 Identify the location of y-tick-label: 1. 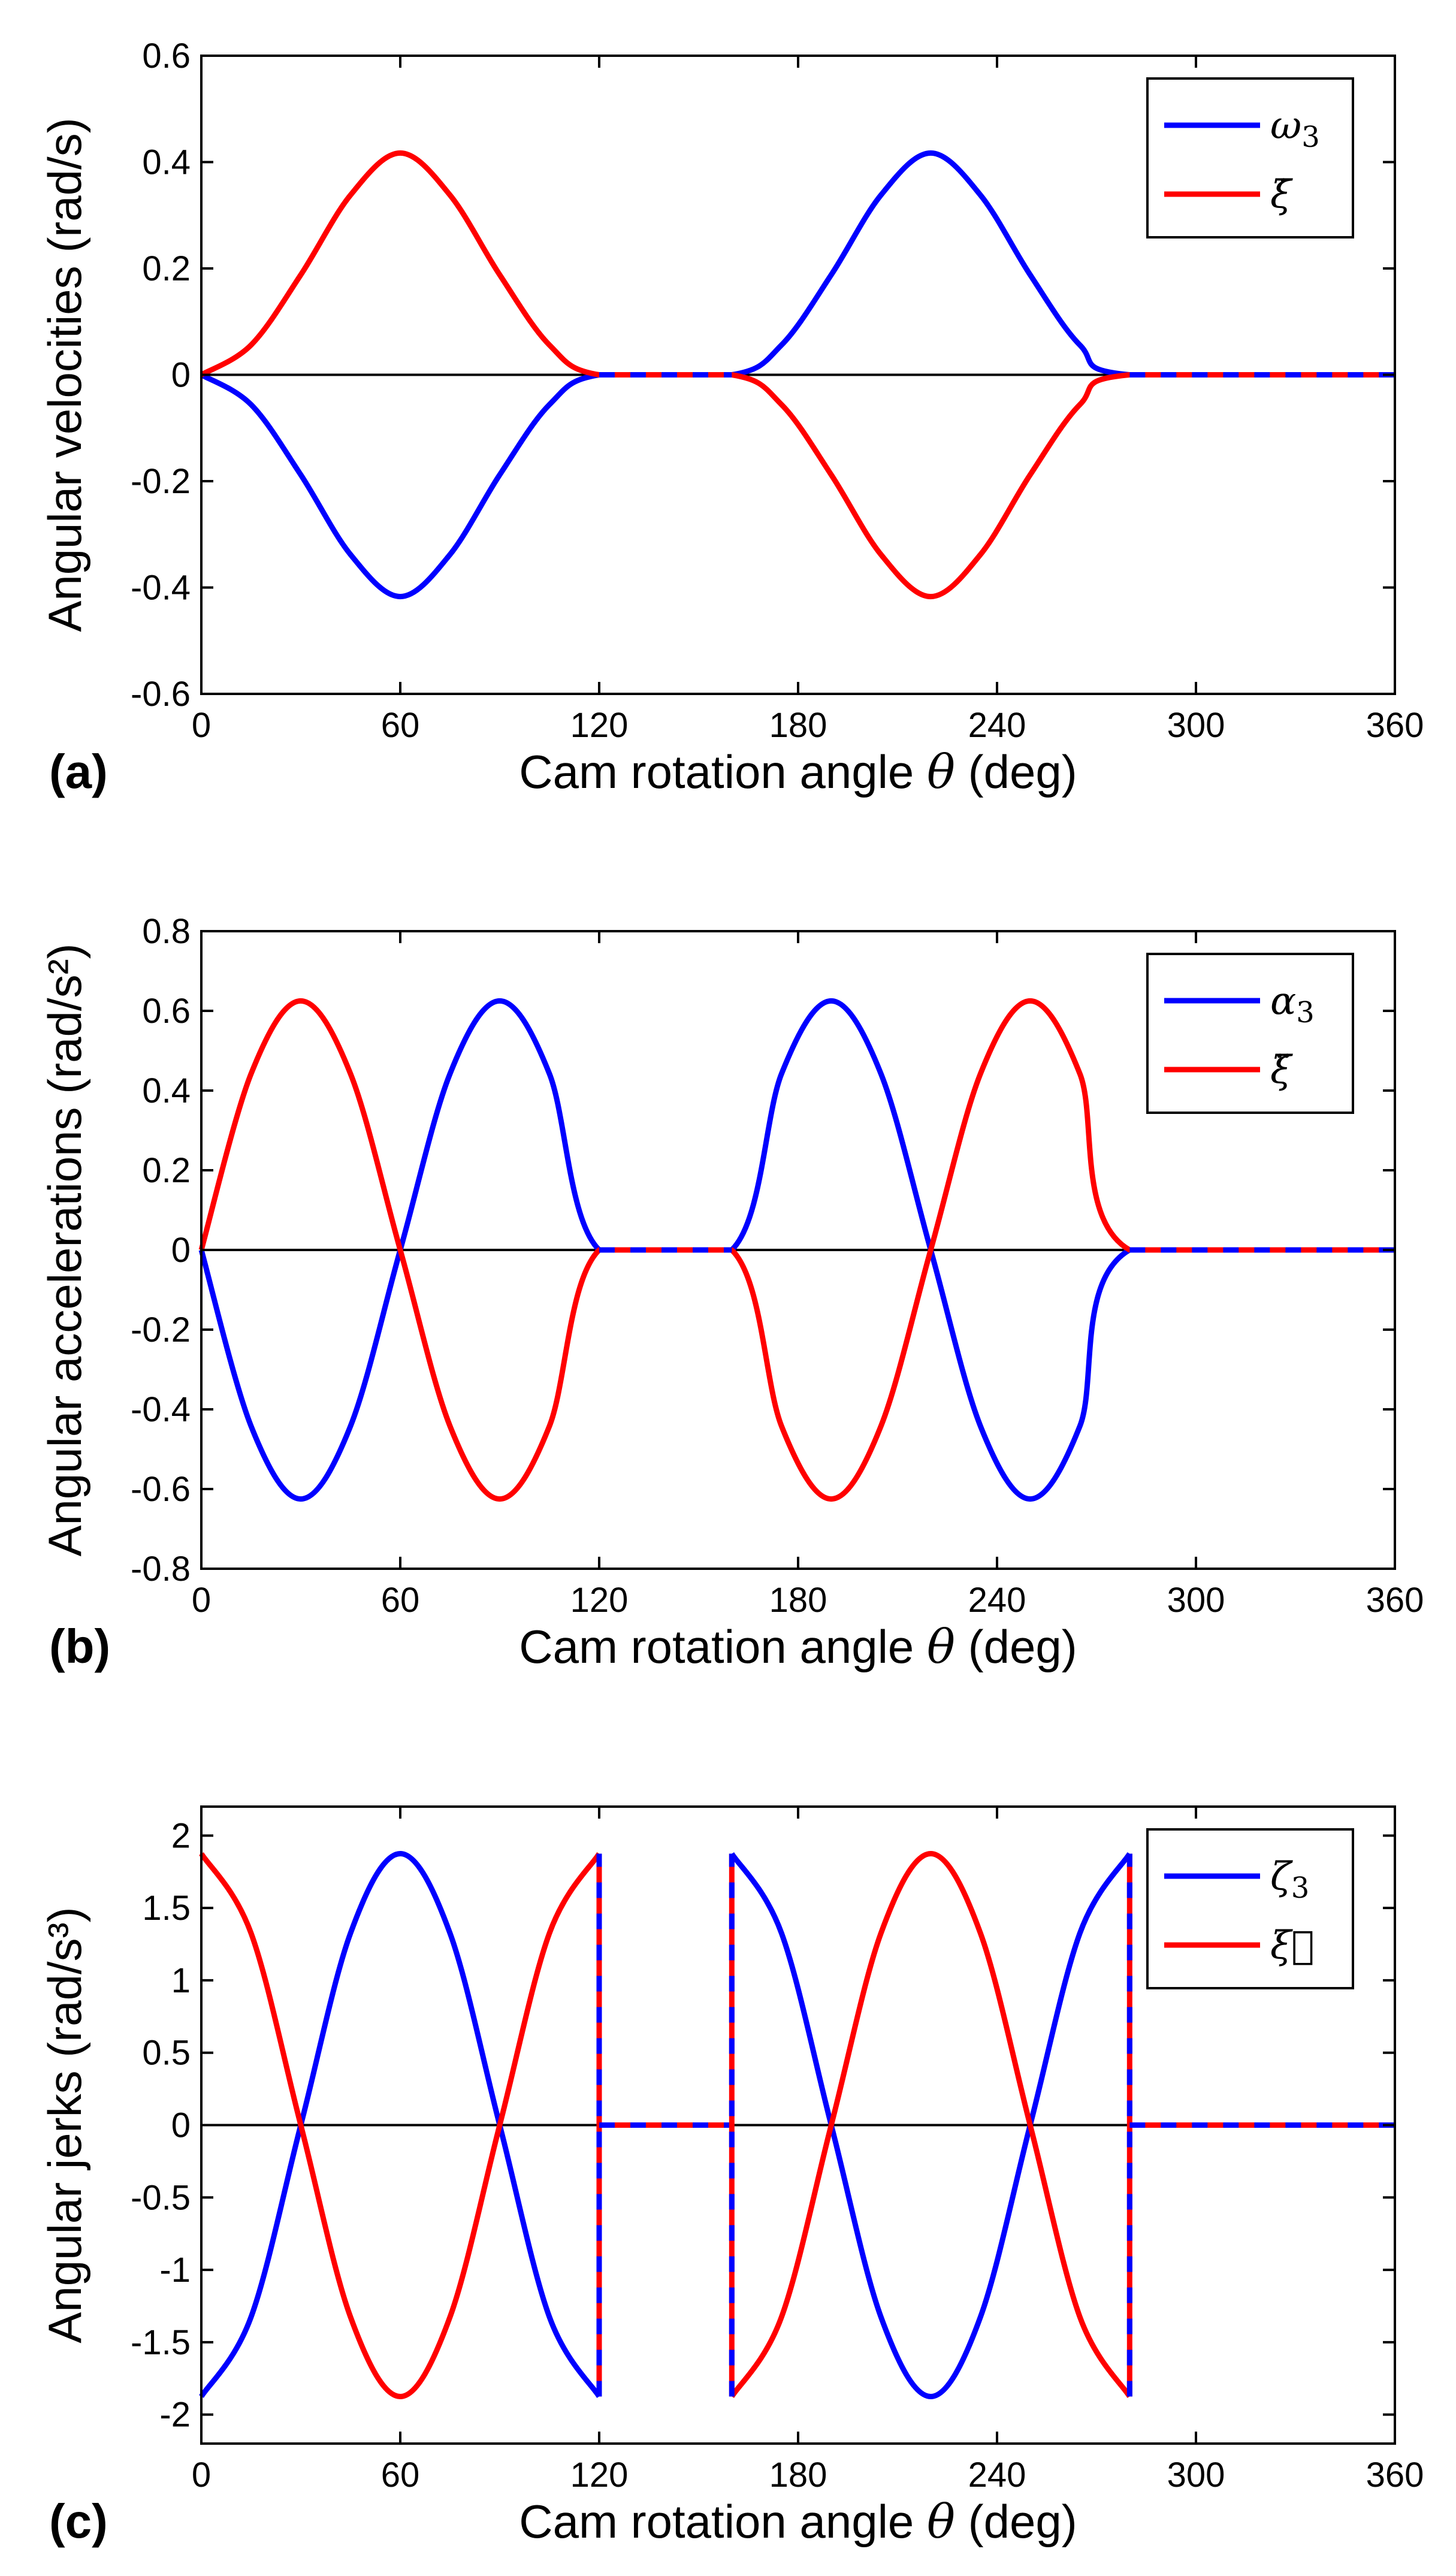
(181, 1981).